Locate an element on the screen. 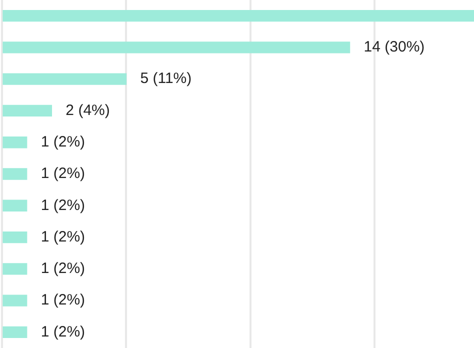 The image size is (474, 348). data-label: 5 (11%) is located at coordinates (166, 79).